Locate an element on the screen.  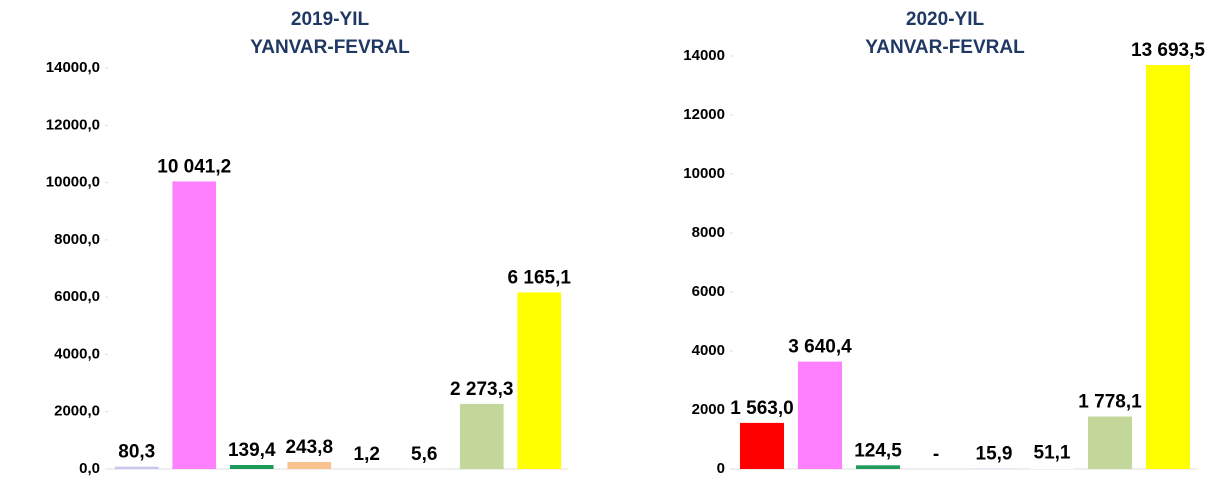
value-label: 3 640,4 is located at coordinates (820, 347).